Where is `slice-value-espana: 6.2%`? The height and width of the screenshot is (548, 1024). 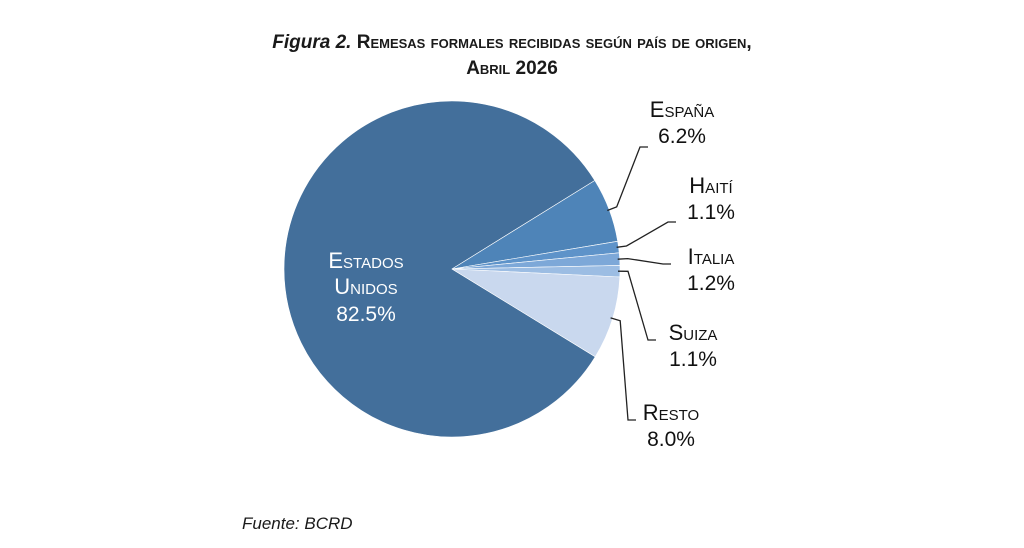
slice-value-espana: 6.2% is located at coordinates (682, 136).